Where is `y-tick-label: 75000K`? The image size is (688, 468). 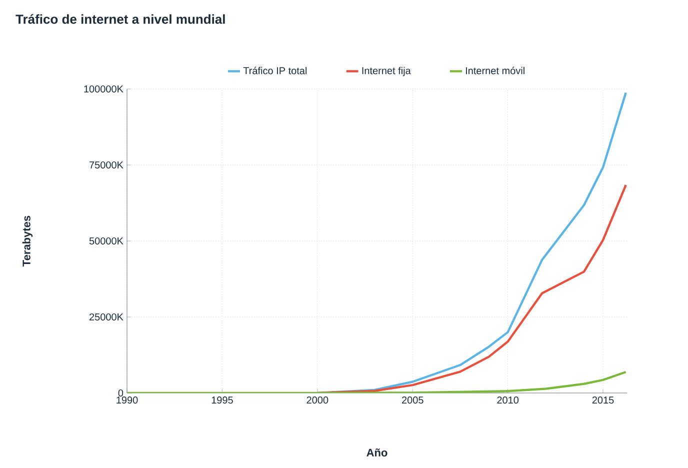
y-tick-label: 75000K is located at coordinates (107, 165).